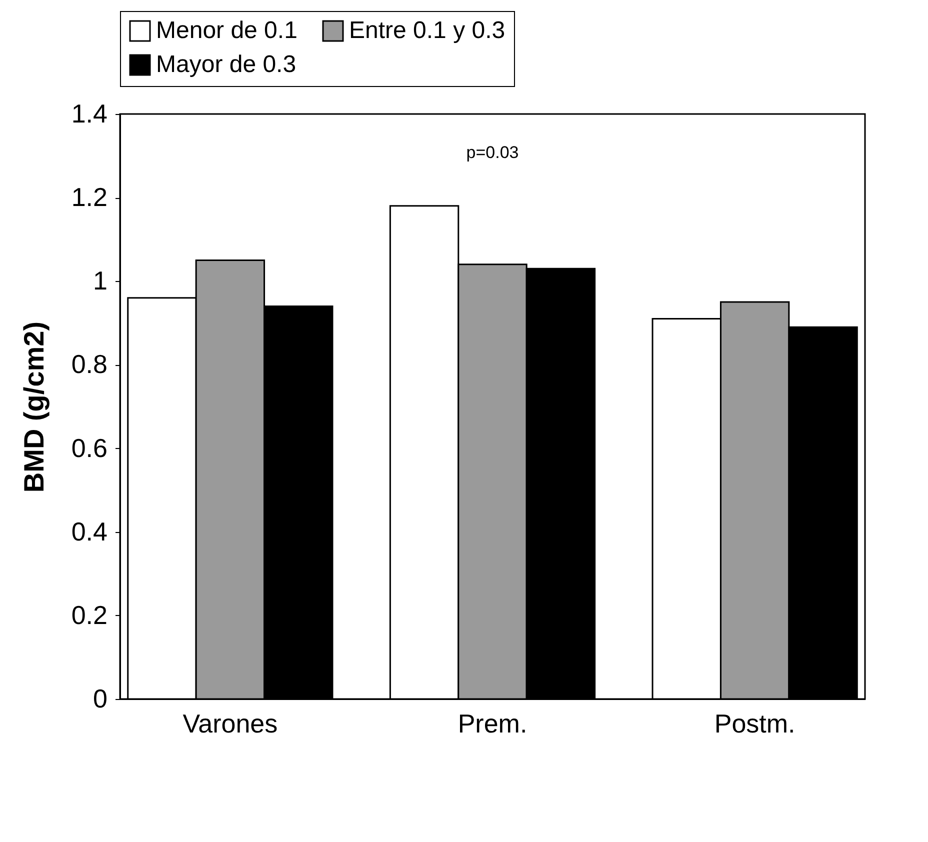  Describe the element at coordinates (89, 615) in the screenshot. I see `y-tick-label: 0.2` at that location.